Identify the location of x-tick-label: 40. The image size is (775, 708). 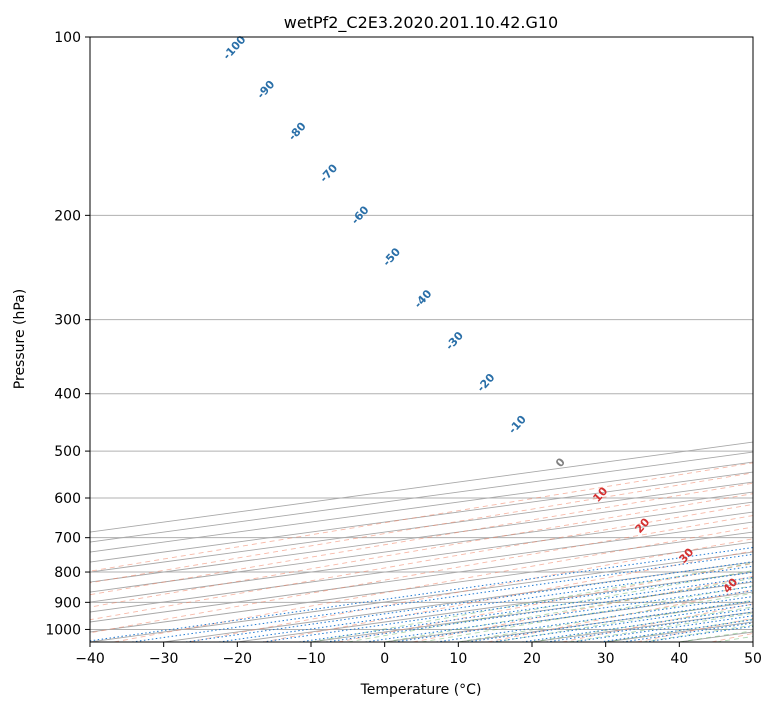
(679, 659).